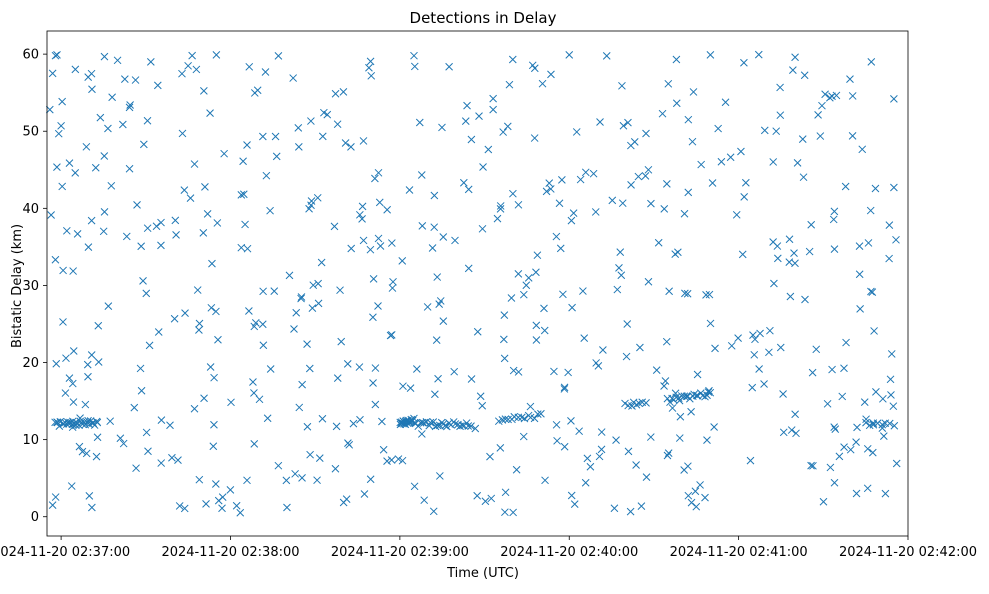 Image resolution: width=989 pixels, height=594 pixels. What do you see at coordinates (35, 517) in the screenshot?
I see `y-tick-label: 0` at bounding box center [35, 517].